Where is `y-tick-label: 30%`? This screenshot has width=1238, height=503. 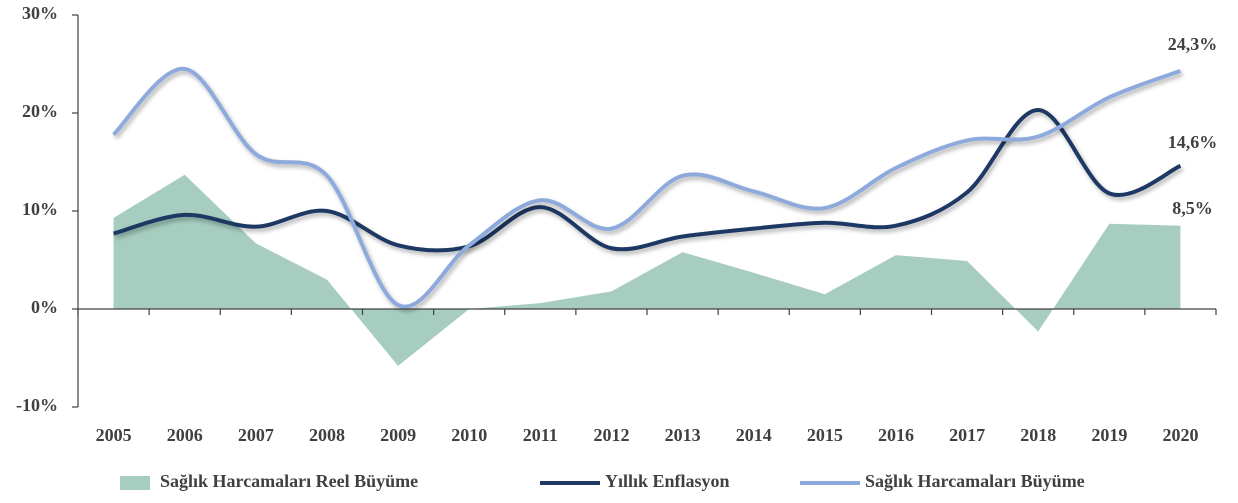
y-tick-label: 30% is located at coordinates (40, 13).